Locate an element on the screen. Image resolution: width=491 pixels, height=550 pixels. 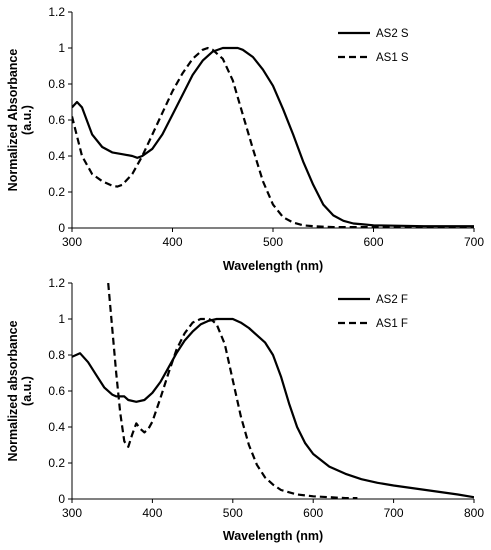
legend-label: AS1 S is located at coordinates (392, 58).